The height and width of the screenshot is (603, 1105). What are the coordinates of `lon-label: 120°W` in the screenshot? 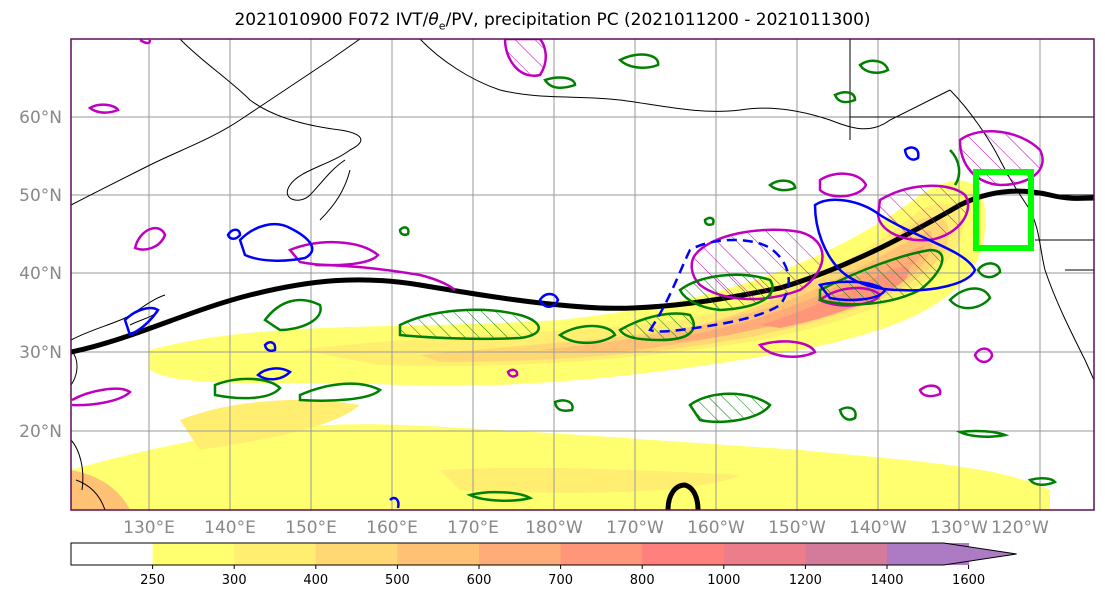 It's located at (1020, 528).